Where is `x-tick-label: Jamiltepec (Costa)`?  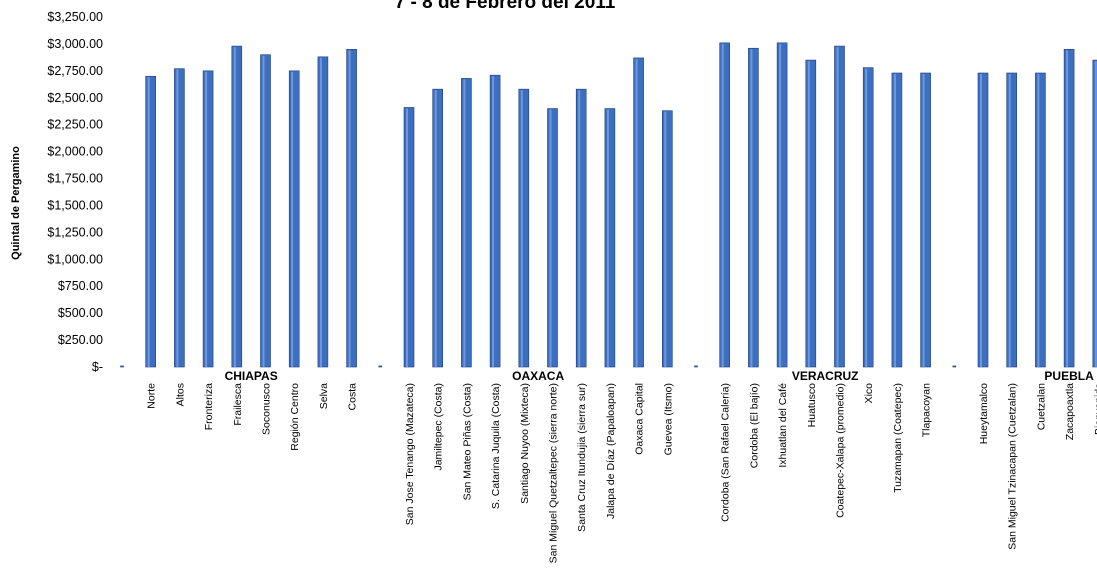 x-tick-label: Jamiltepec (Costa) is located at coordinates (439, 427).